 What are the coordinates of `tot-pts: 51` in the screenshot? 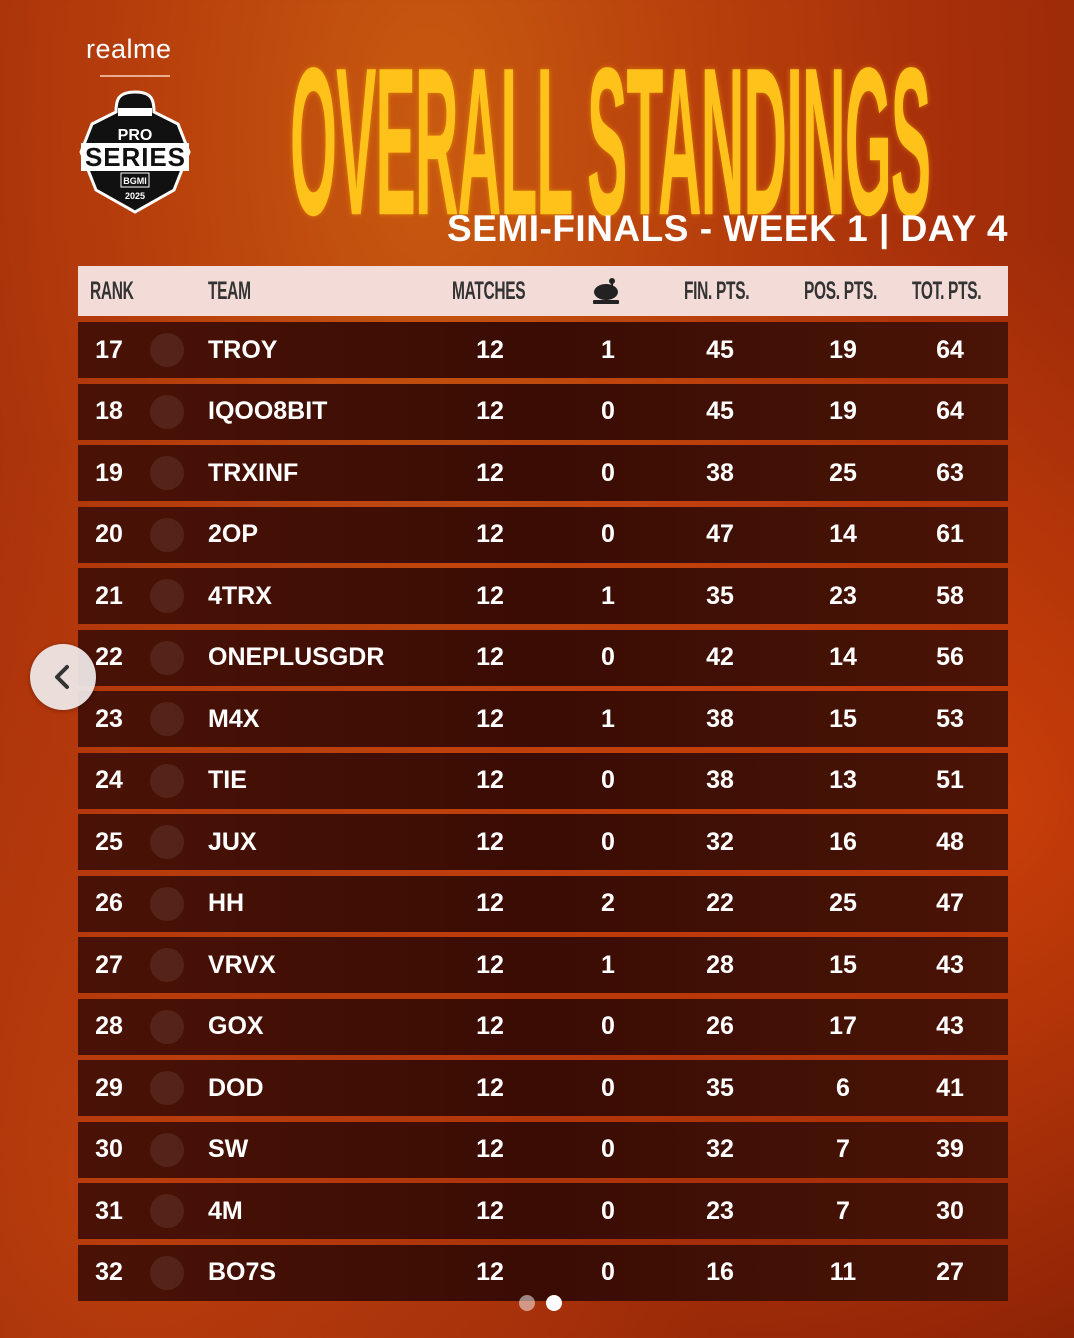 It's located at (950, 780).